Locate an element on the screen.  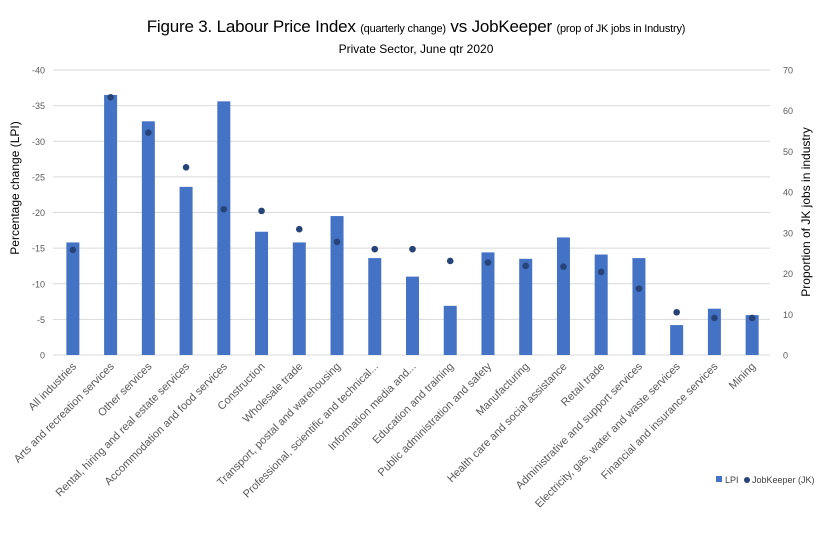
y-axis-right-ticks: 0 10 20 30 40 50 60 70 is located at coordinates (788, 213).